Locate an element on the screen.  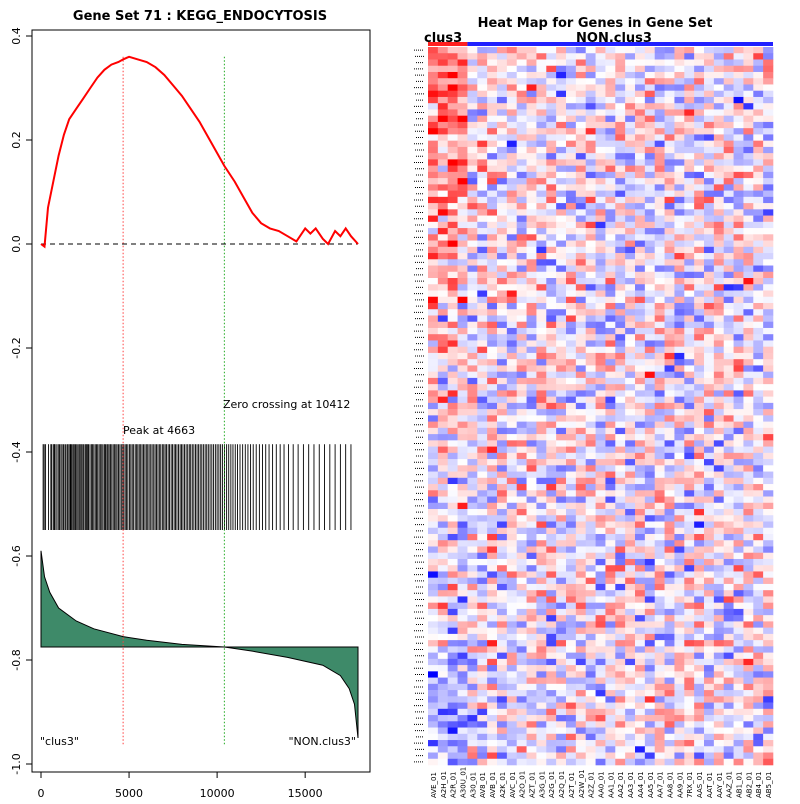
sample-label: A2G_01 is located at coordinates (552, 784).